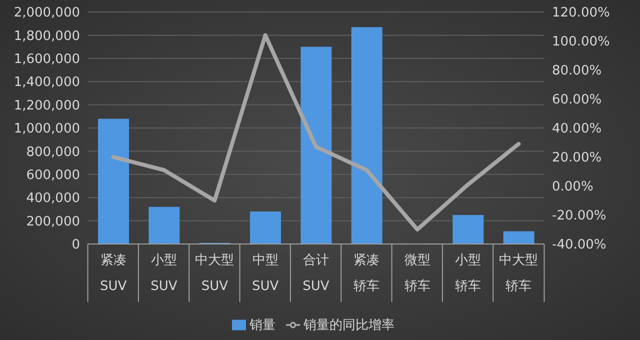  Describe the element at coordinates (579, 245) in the screenshot. I see `y2-tick-label: -40.00%` at that location.